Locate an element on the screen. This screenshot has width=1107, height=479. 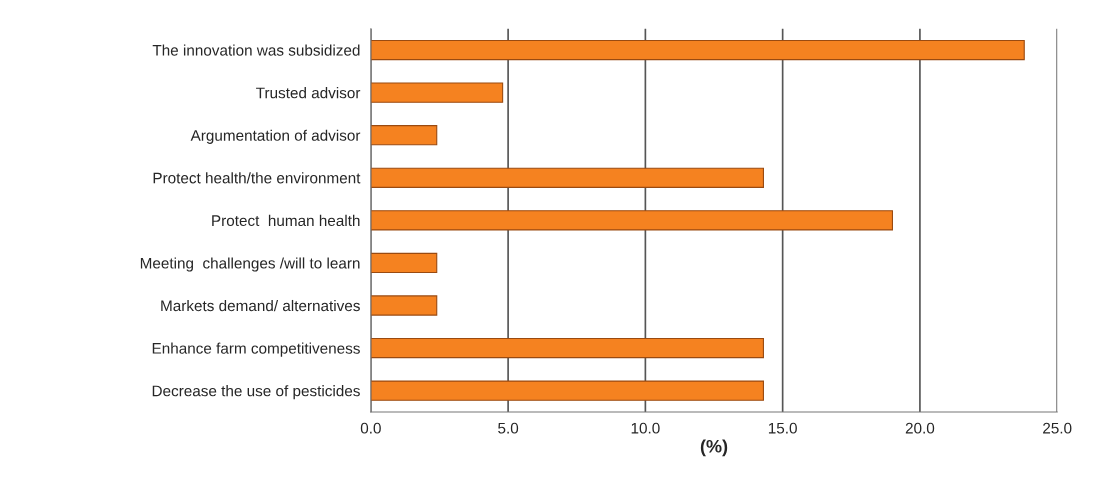
y-tick-label: Markets demand/ alternatives is located at coordinates (260, 305).